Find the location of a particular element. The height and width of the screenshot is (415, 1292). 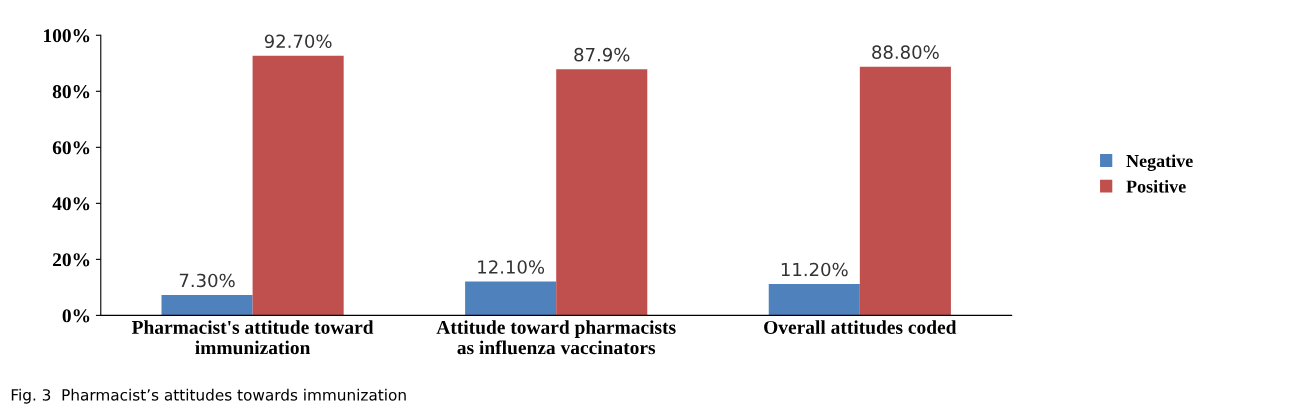

x-tick-label: Overall attitudes coded is located at coordinates (860, 327).